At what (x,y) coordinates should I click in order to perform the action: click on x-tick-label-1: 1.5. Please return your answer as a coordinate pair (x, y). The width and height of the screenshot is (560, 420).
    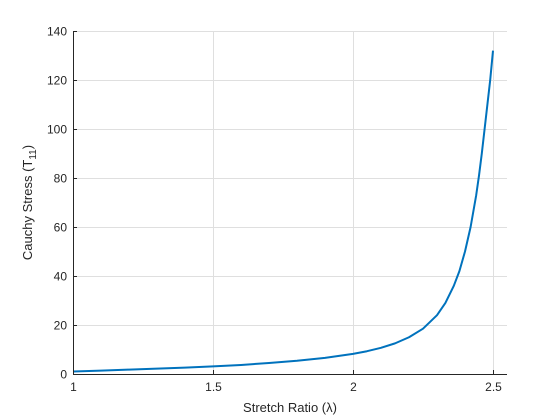
    Looking at the image, I should click on (213, 387).